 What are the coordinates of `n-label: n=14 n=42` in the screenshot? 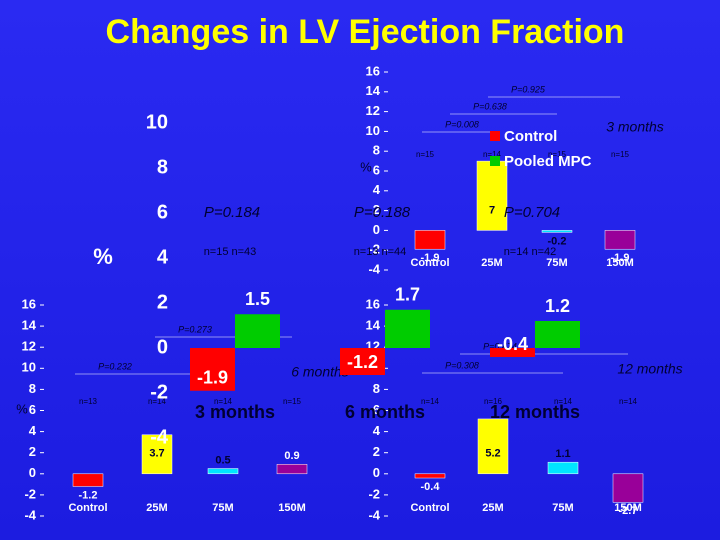 It's located at (530, 252).